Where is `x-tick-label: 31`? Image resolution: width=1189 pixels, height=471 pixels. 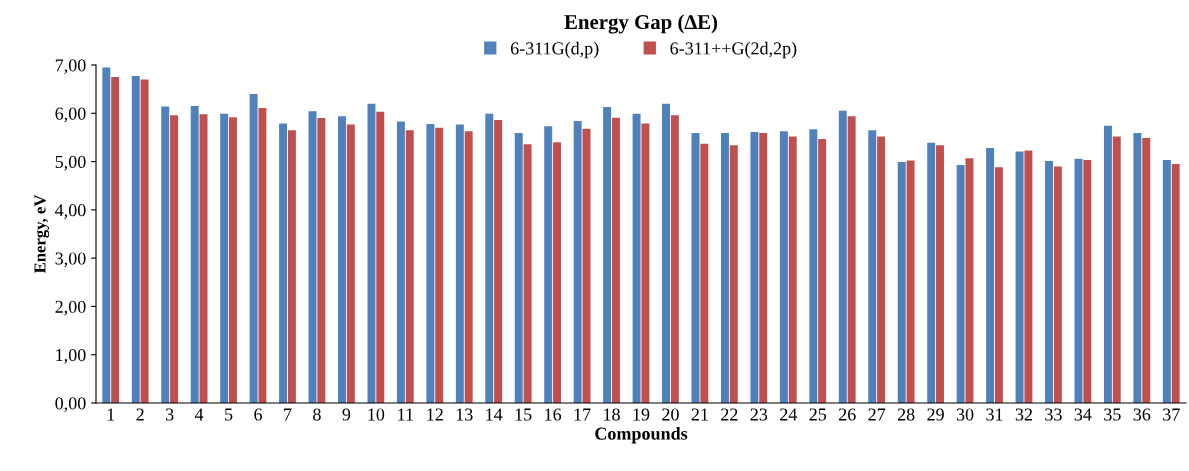
x-tick-label: 31 is located at coordinates (994, 414).